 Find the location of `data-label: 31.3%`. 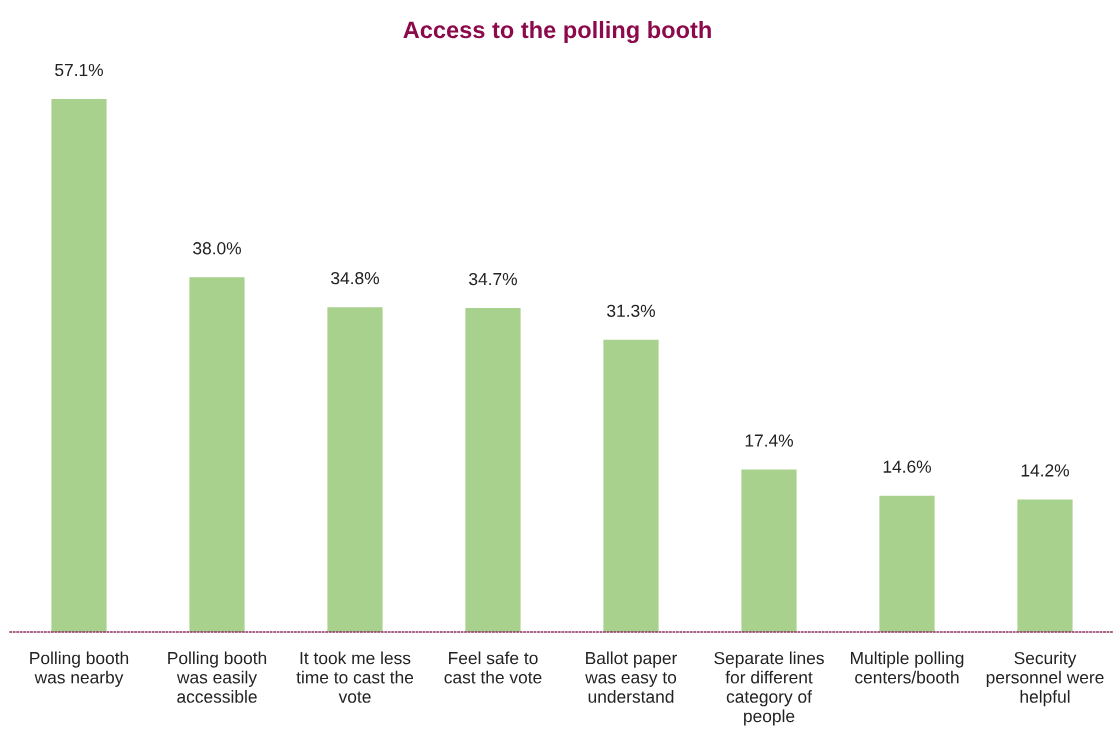

data-label: 31.3% is located at coordinates (631, 310).